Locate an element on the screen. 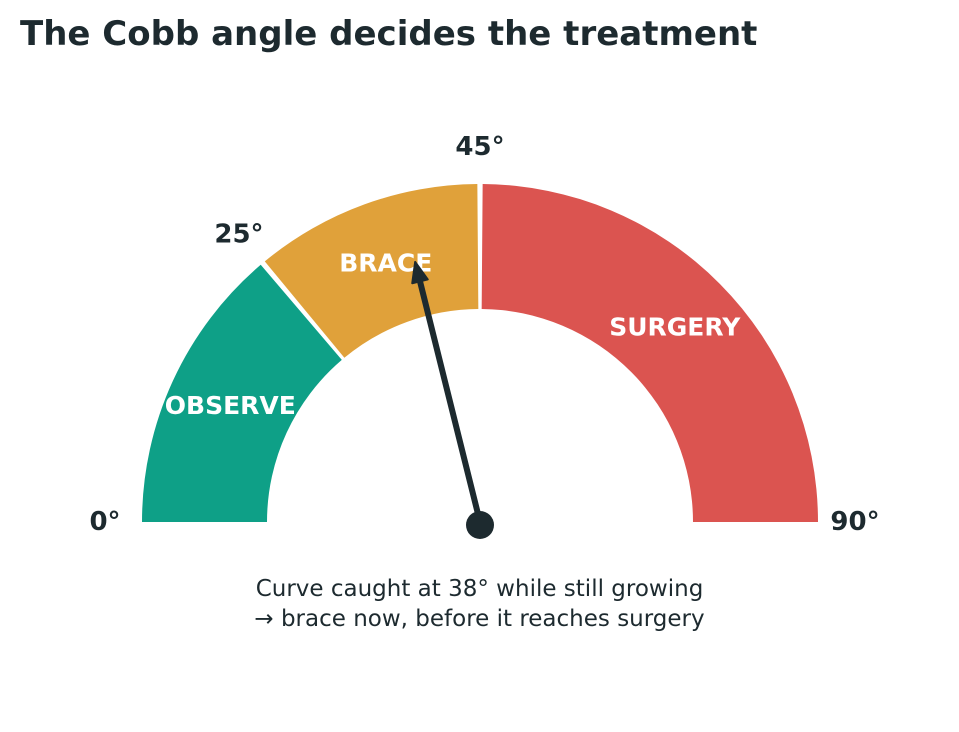 Image resolution: width=959 pixels, height=732 pixels. needle-pivot is located at coordinates (480, 525).